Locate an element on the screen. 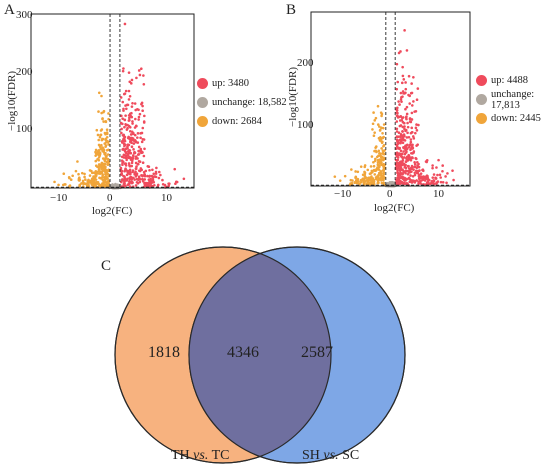 The width and height of the screenshot is (550, 468). venn-set-label-right: SH vs. SC is located at coordinates (331, 455).